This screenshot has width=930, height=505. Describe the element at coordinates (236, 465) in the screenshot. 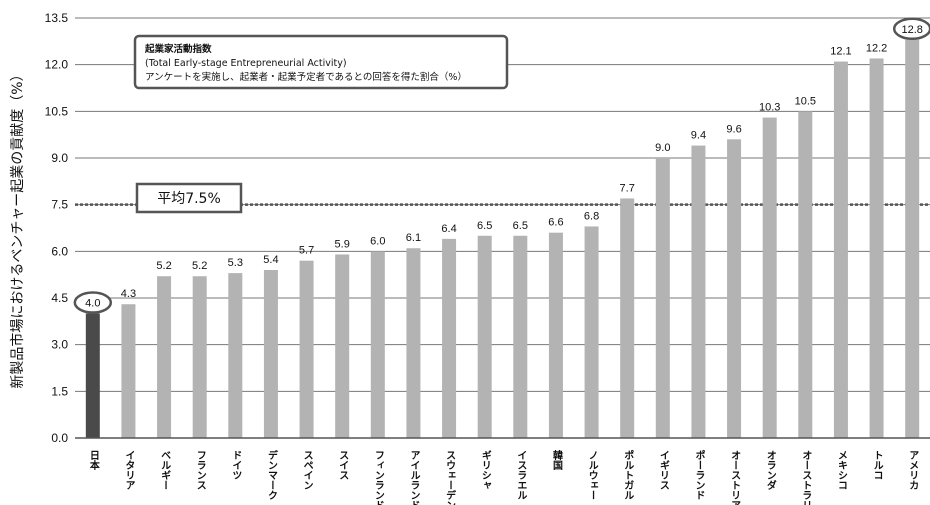

I see `category-label: ドイツ` at that location.